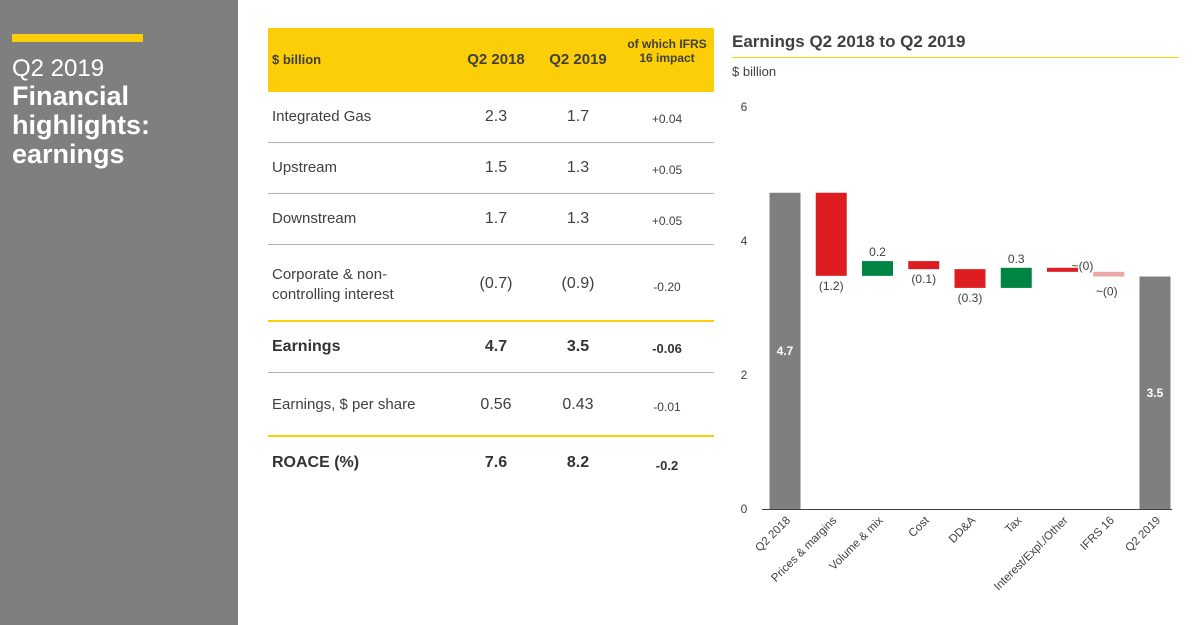 Image resolution: width=1198 pixels, height=625 pixels. What do you see at coordinates (744, 375) in the screenshot?
I see `y-tick-label: 2` at bounding box center [744, 375].